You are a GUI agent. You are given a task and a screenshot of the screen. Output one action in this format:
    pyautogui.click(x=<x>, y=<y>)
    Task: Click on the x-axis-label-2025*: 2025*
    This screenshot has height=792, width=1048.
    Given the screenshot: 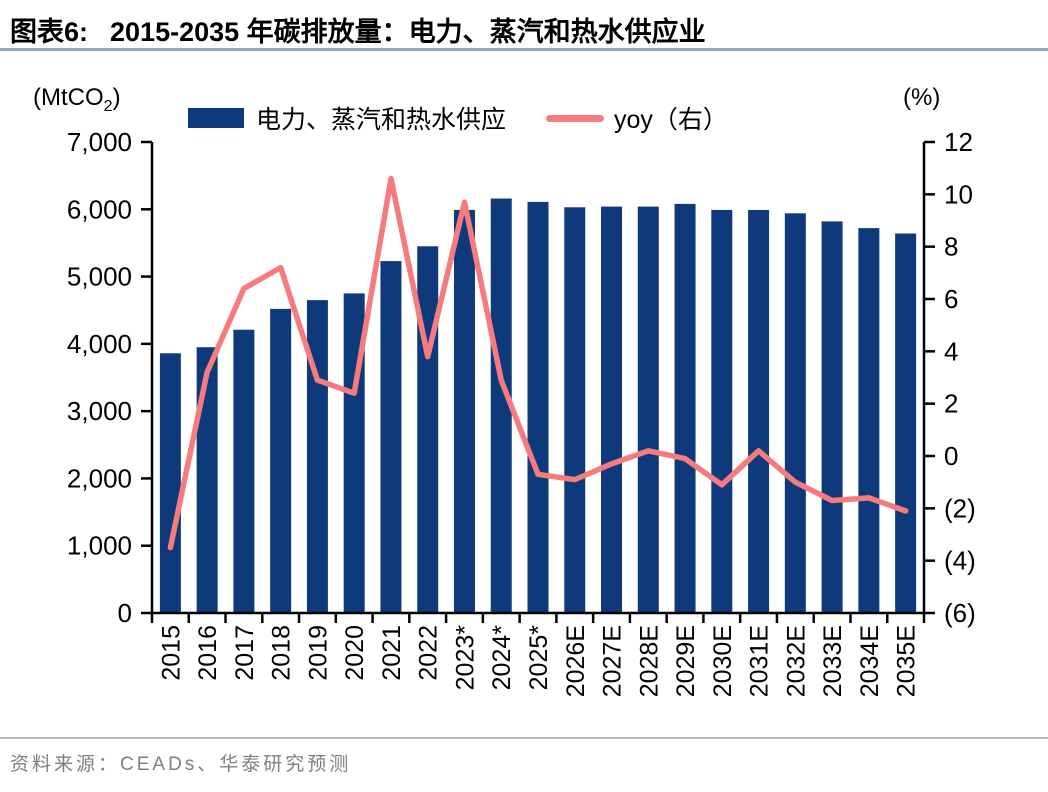 What is the action you would take?
    pyautogui.click(x=539, y=658)
    